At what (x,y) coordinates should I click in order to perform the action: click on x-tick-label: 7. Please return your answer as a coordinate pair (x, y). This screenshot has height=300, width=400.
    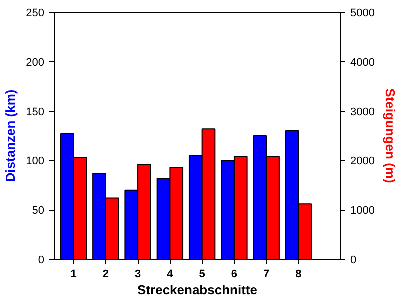
    Looking at the image, I should click on (267, 274).